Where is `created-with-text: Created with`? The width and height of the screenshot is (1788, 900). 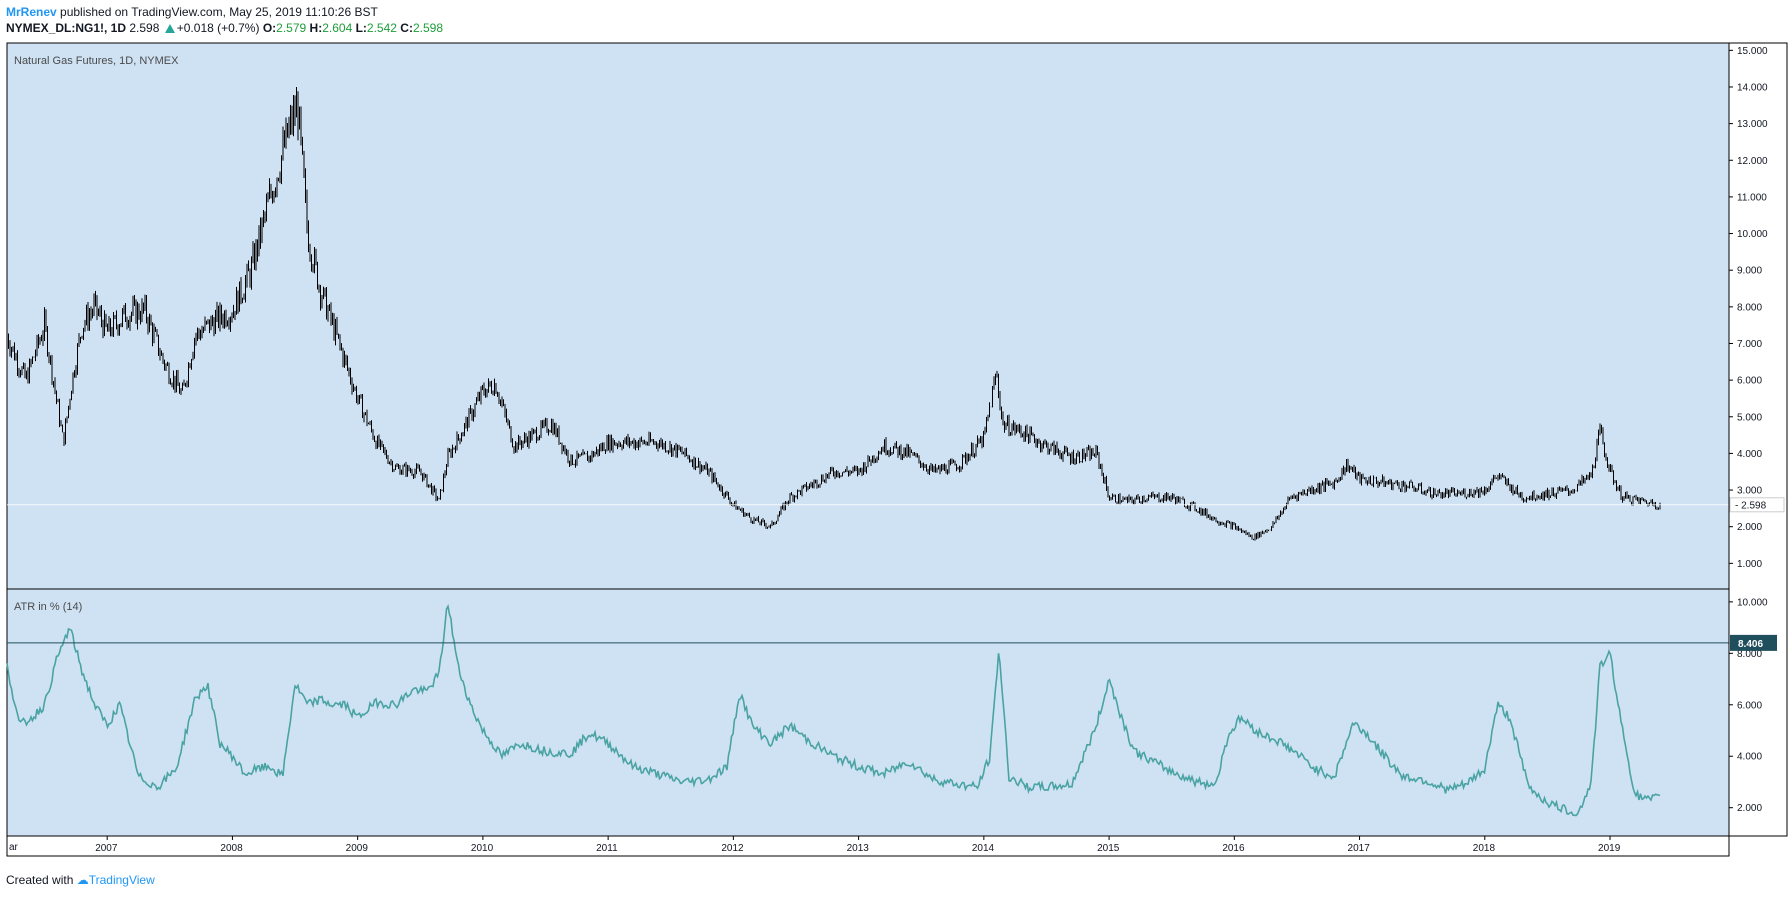
created-with-text: Created with is located at coordinates (40, 880).